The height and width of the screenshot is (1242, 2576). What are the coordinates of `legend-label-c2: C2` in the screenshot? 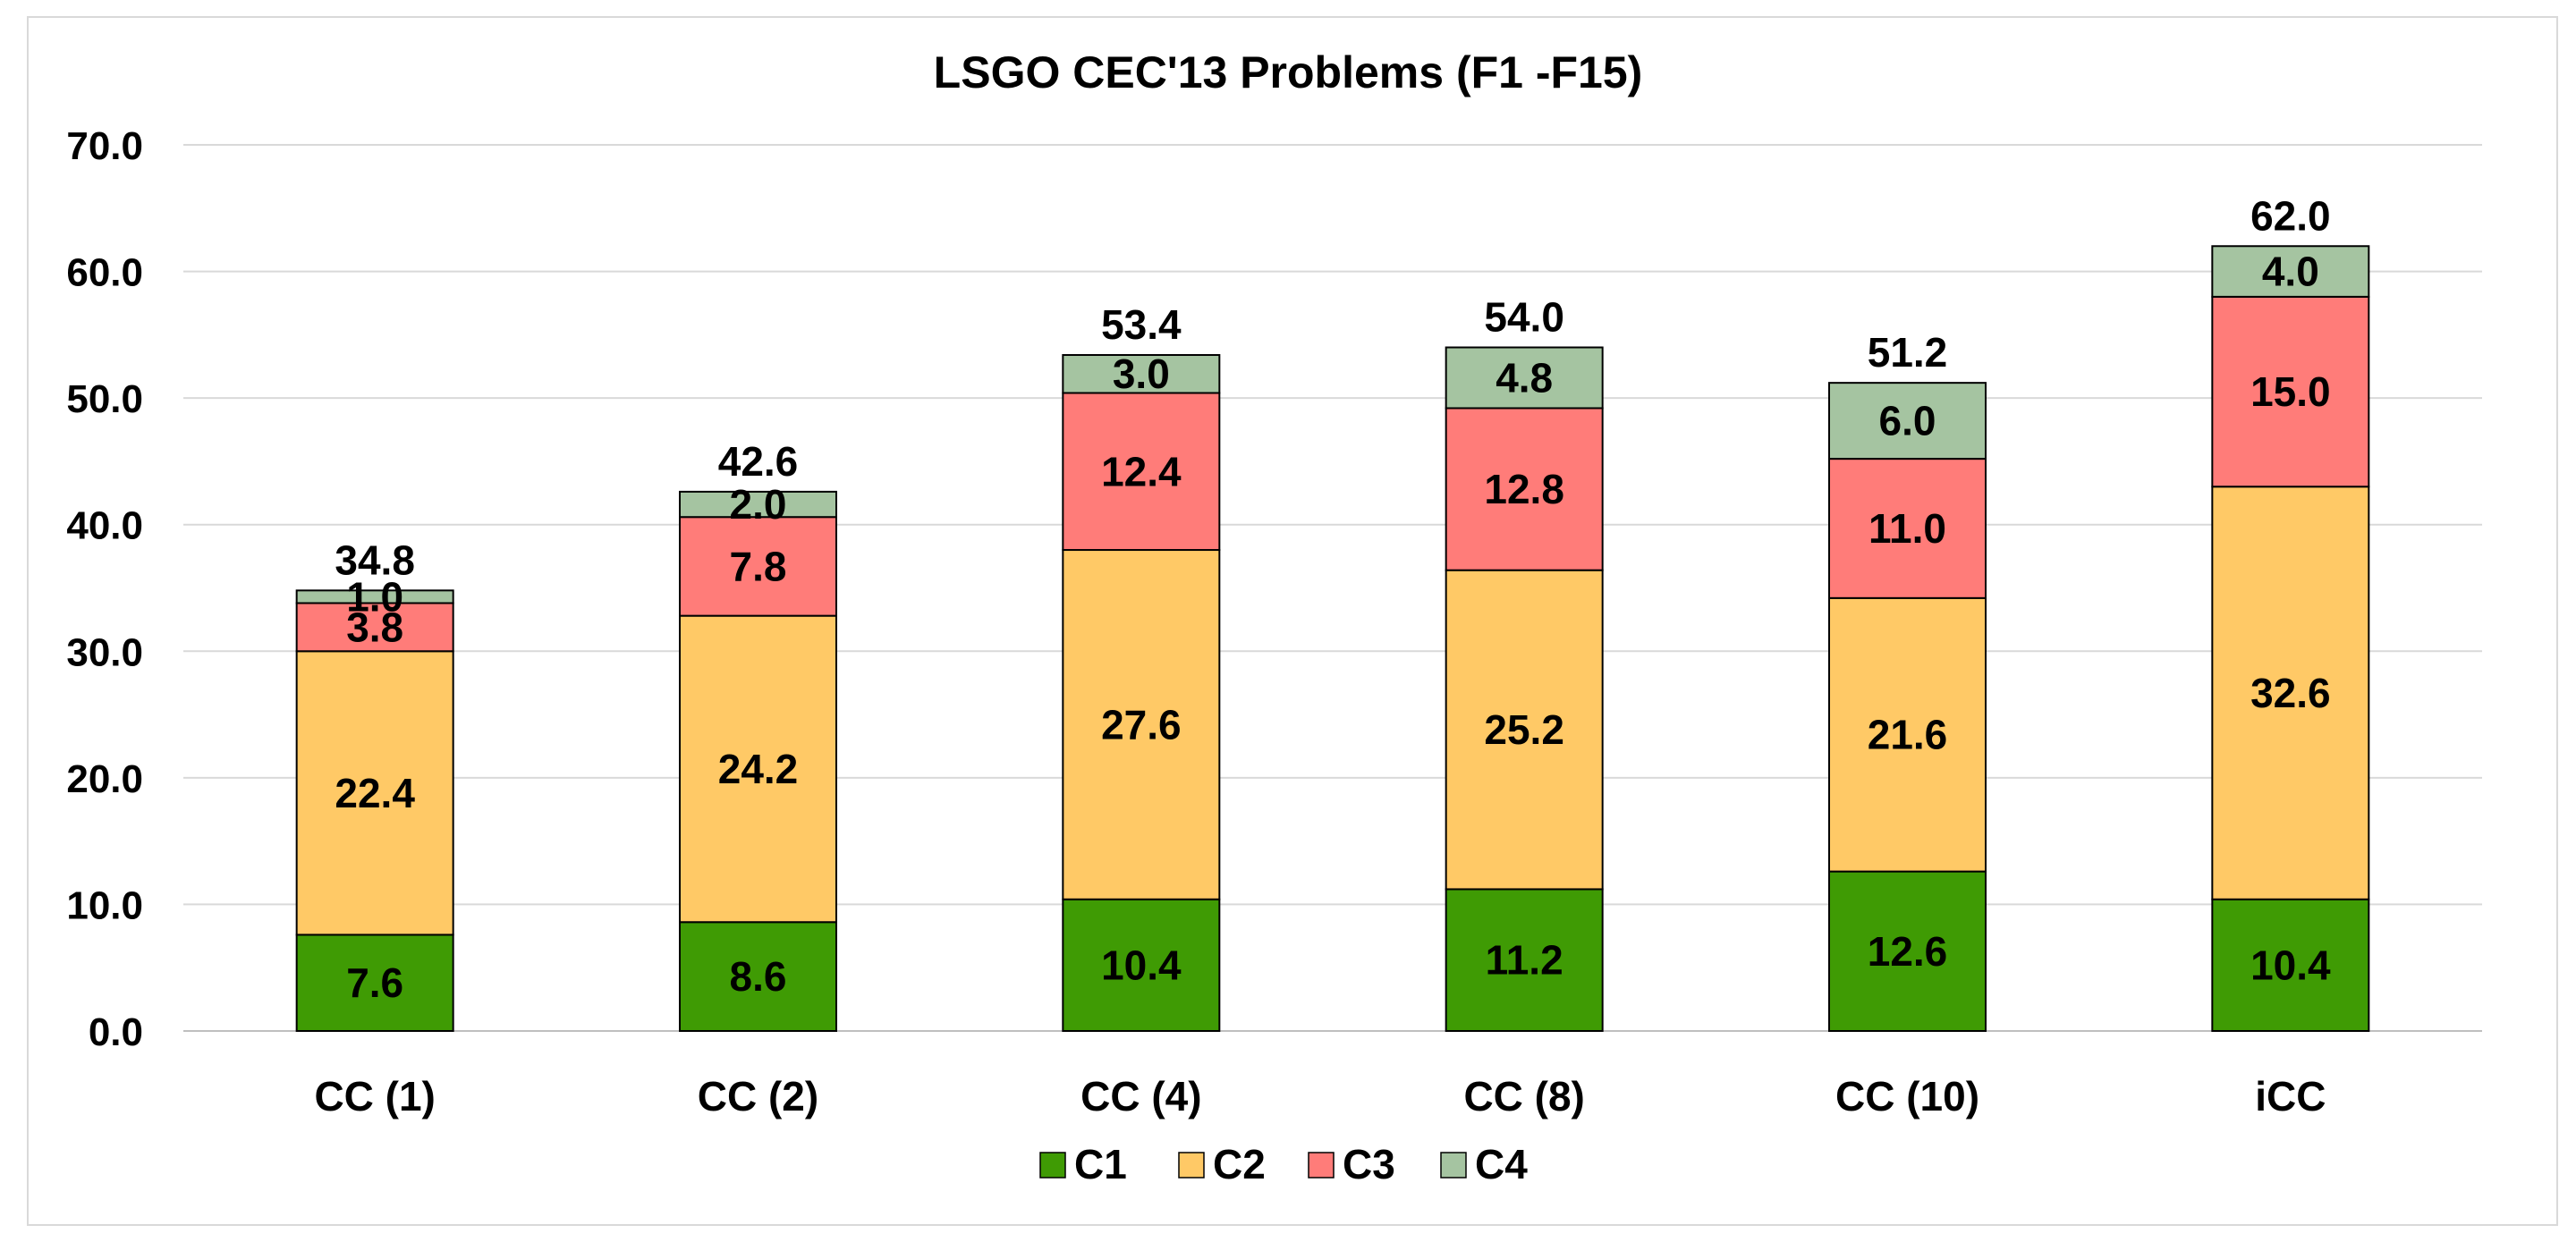 It's located at (1239, 1164).